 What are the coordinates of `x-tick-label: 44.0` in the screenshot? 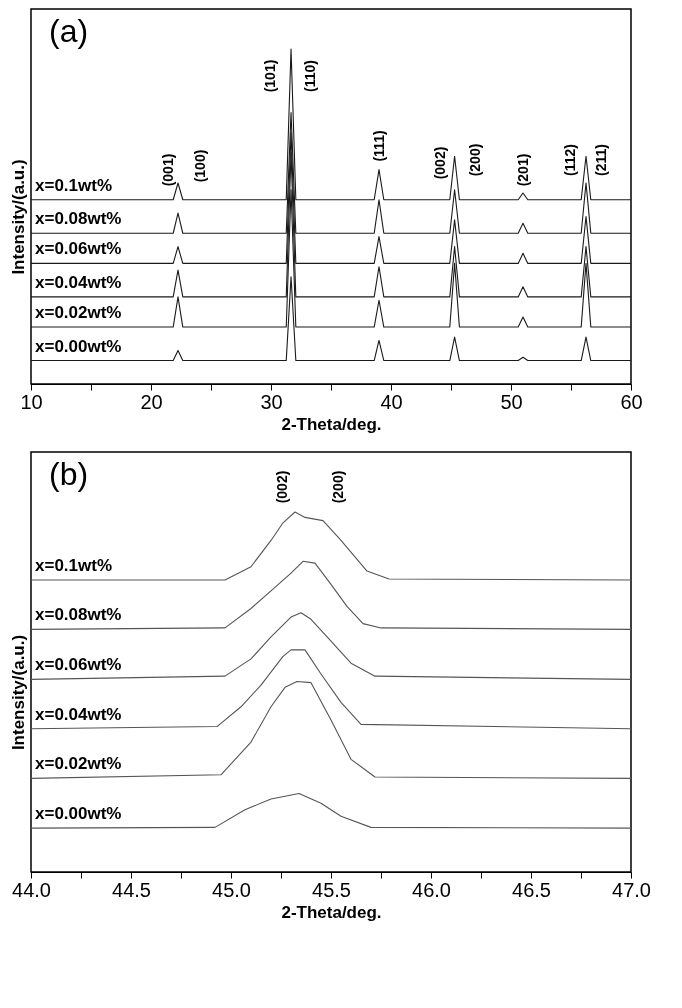 It's located at (31, 889).